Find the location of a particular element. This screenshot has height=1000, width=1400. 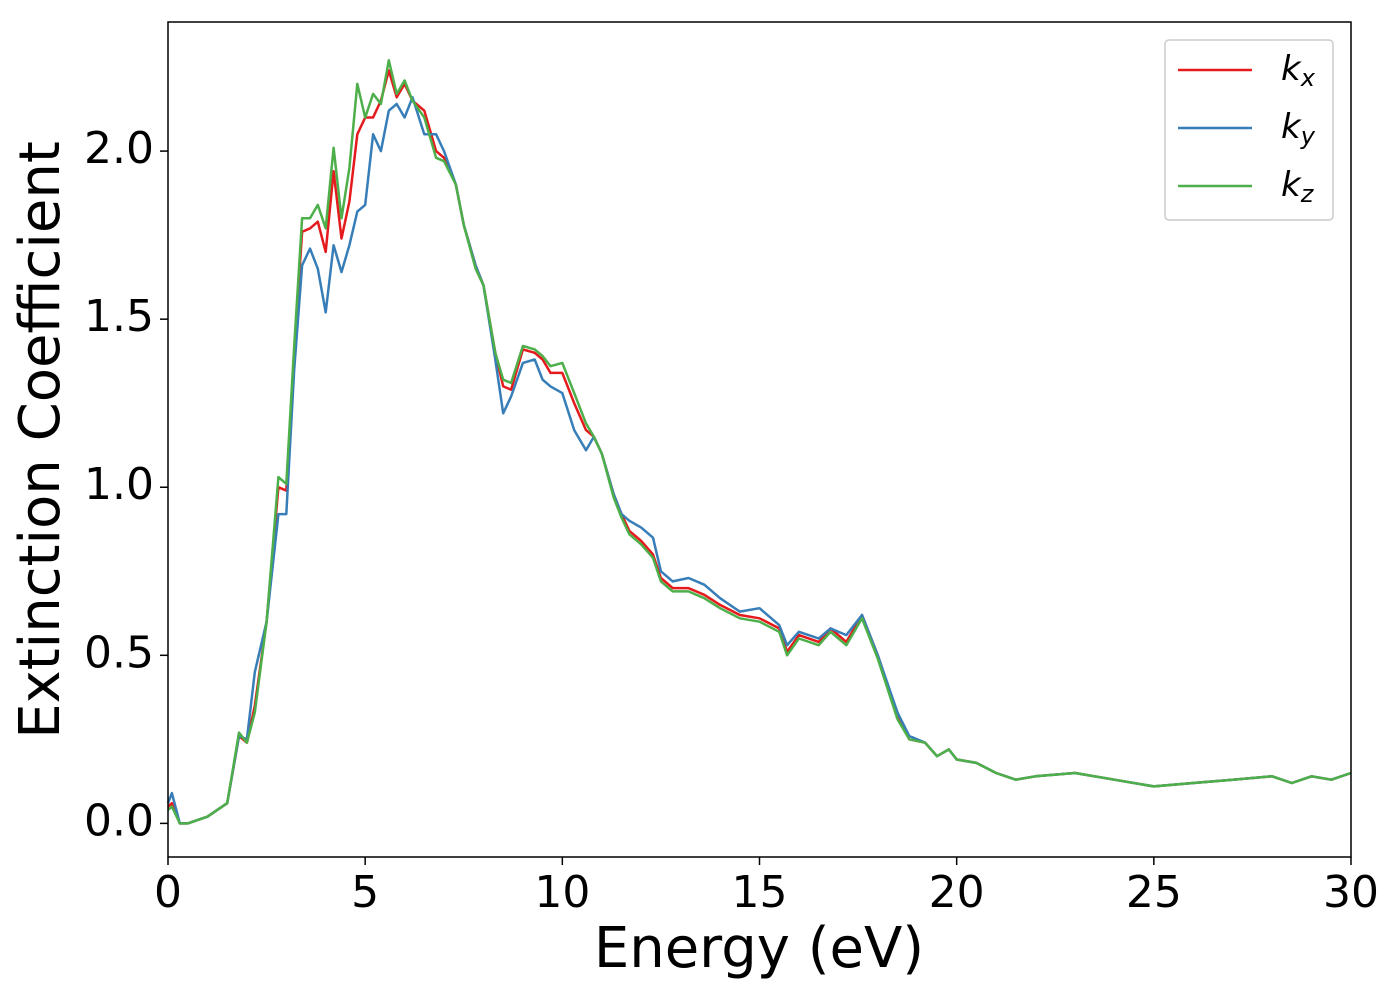

y-tick-label: 1.5 is located at coordinates (119, 316).